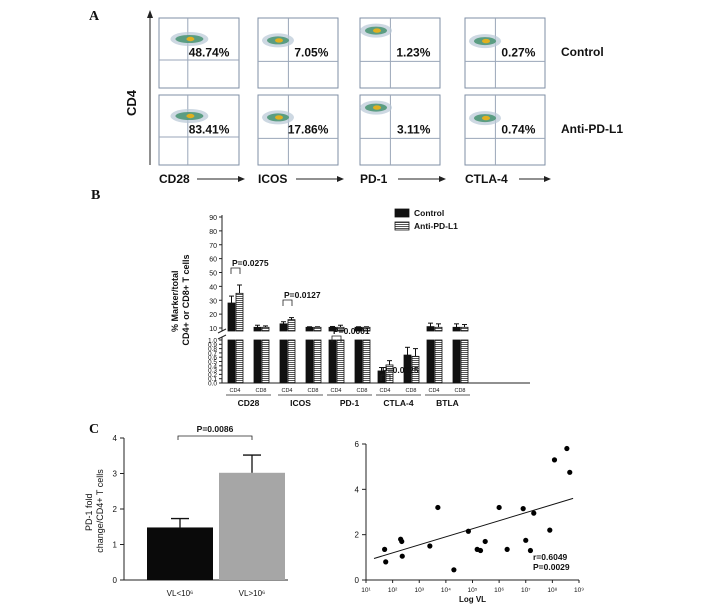 The image size is (708, 610). I want to click on y-tick-label: 1.0, so click(212, 341).